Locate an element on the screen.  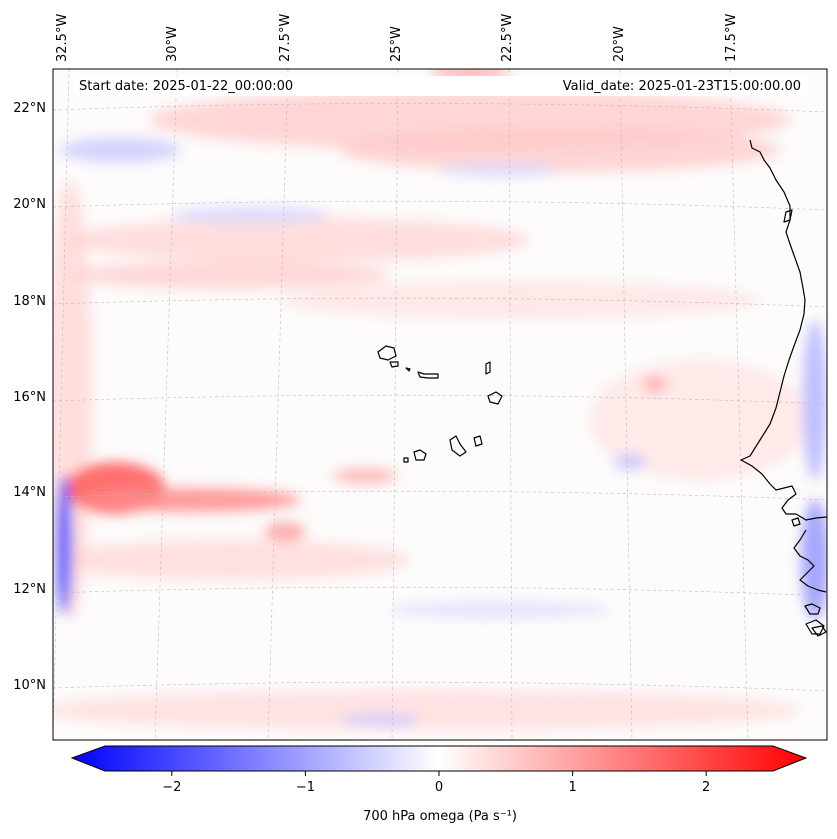
omega-blue-north-east is located at coordinates (500, 170).